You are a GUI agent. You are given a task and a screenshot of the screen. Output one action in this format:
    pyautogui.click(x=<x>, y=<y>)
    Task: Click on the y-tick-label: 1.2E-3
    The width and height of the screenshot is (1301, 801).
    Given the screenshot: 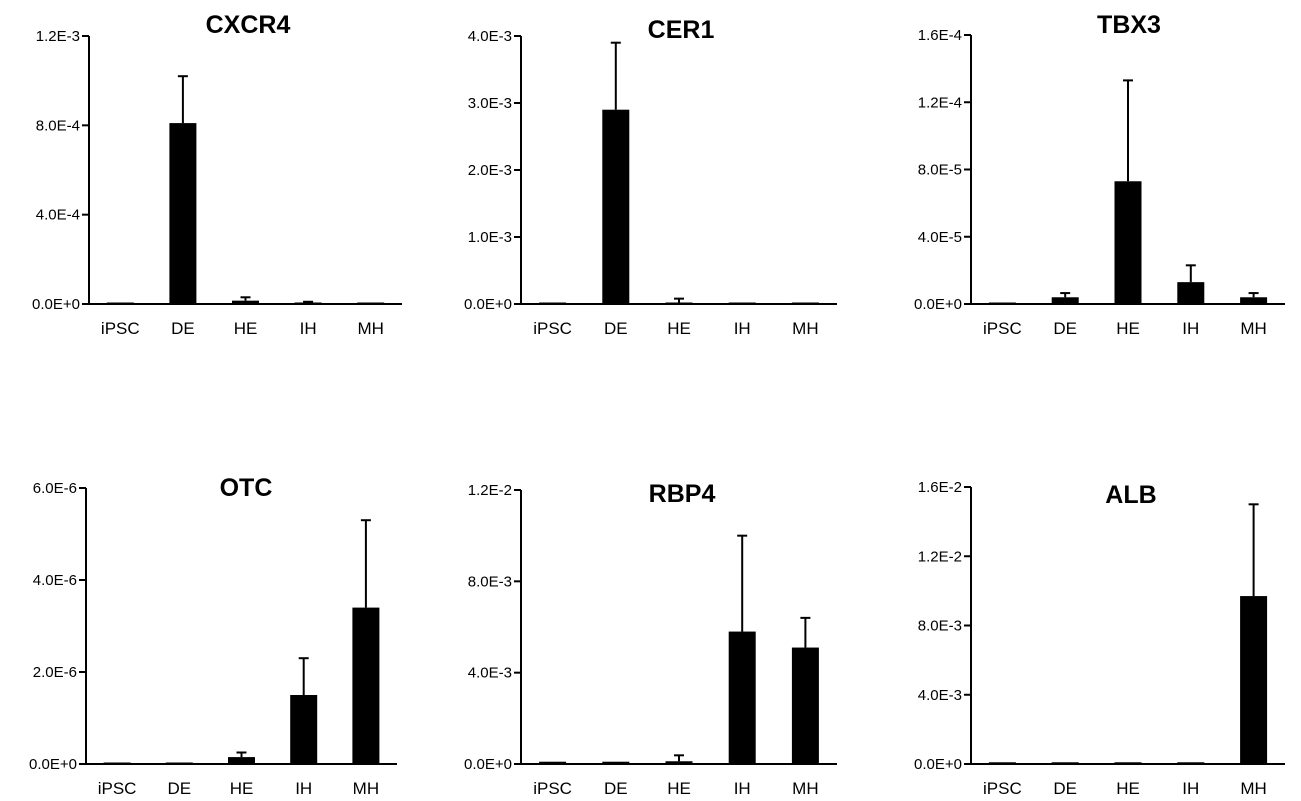 What is the action you would take?
    pyautogui.click(x=58, y=36)
    